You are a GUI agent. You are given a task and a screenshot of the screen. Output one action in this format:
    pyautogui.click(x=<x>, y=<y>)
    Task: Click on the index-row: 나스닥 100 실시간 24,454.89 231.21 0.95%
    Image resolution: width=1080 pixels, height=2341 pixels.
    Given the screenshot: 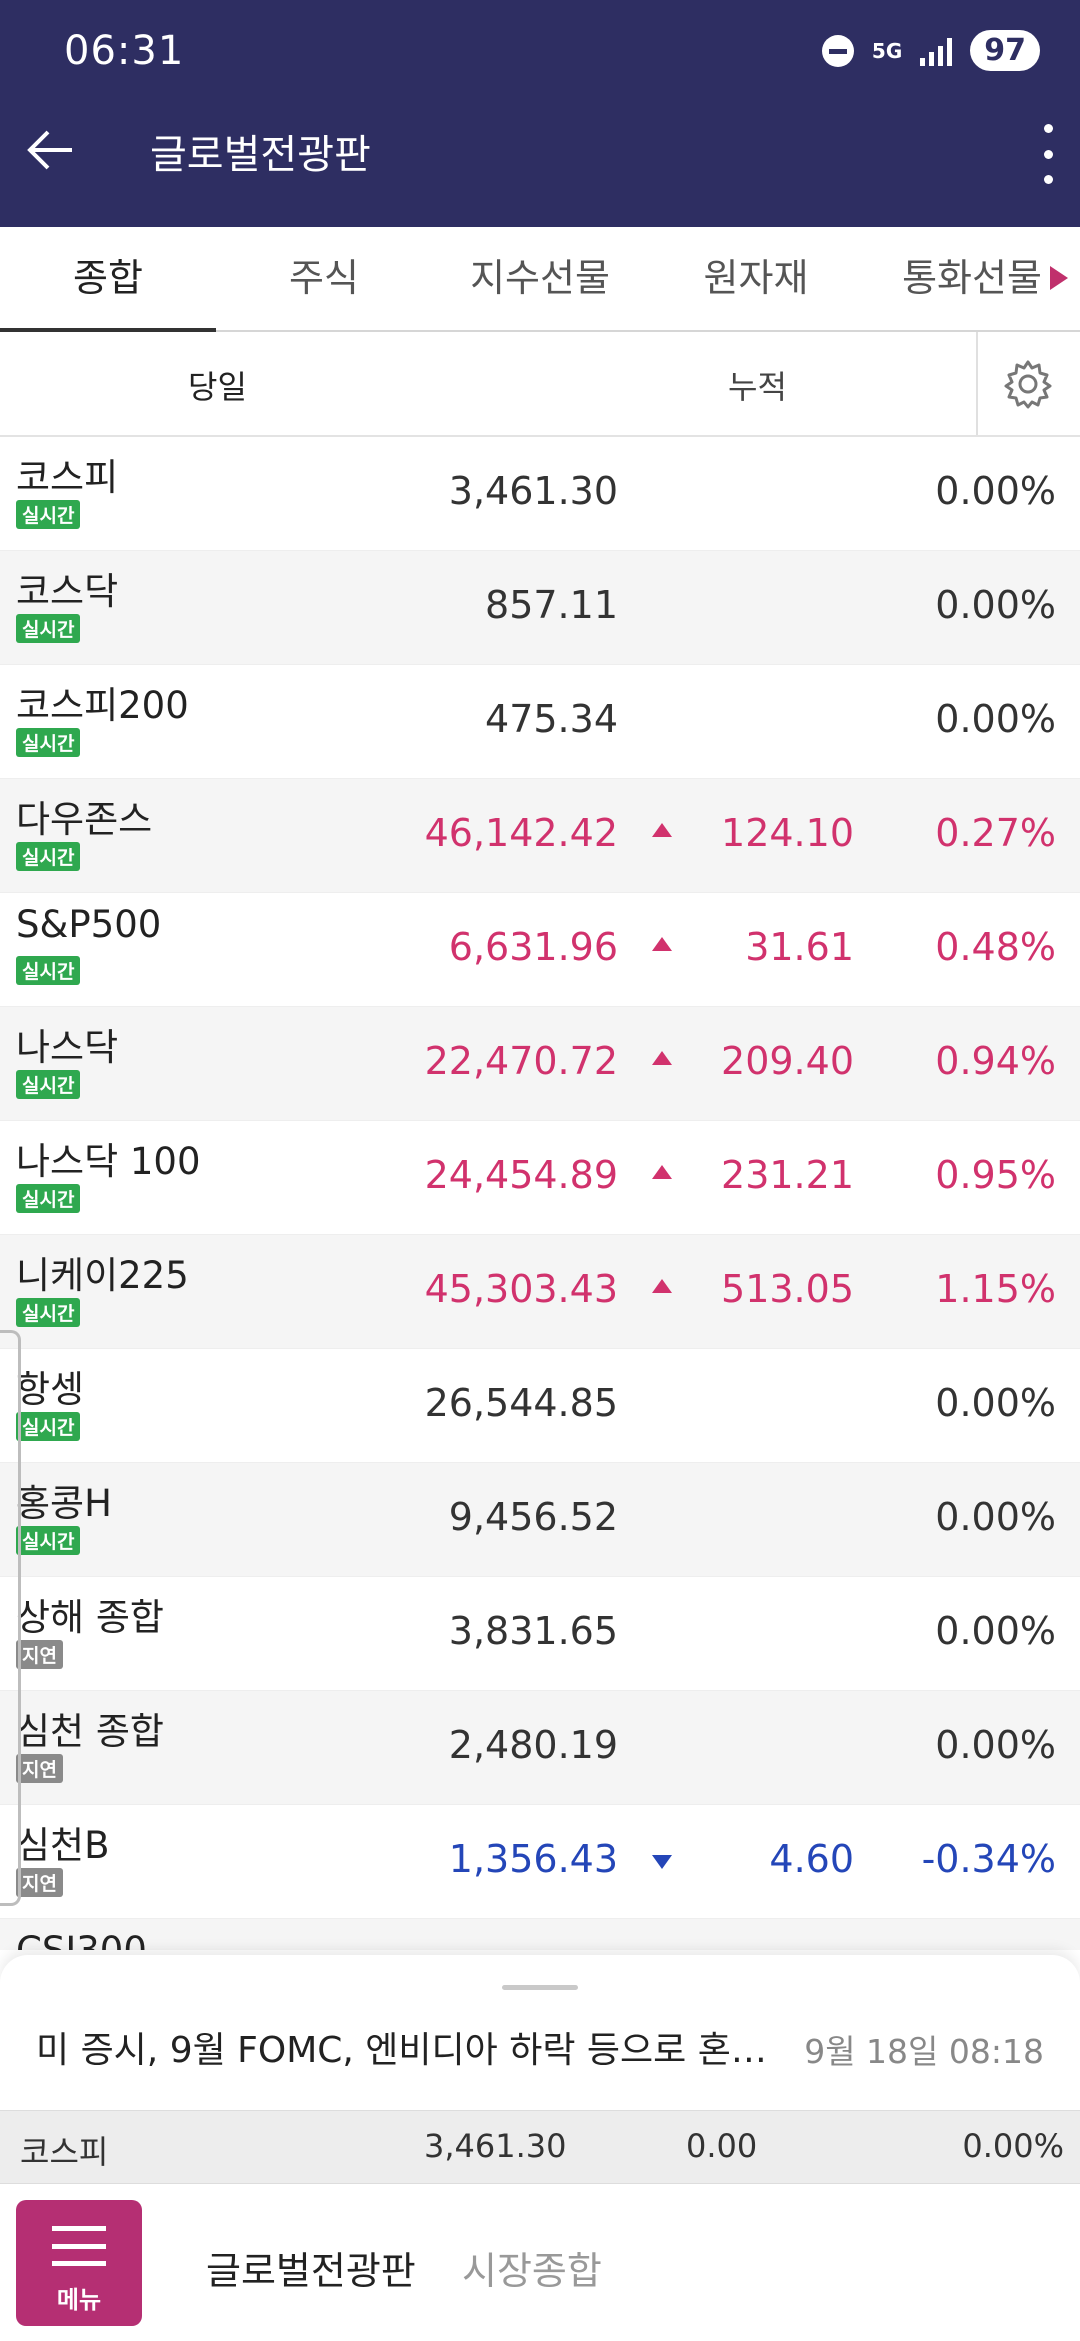 What is the action you would take?
    pyautogui.click(x=540, y=1178)
    